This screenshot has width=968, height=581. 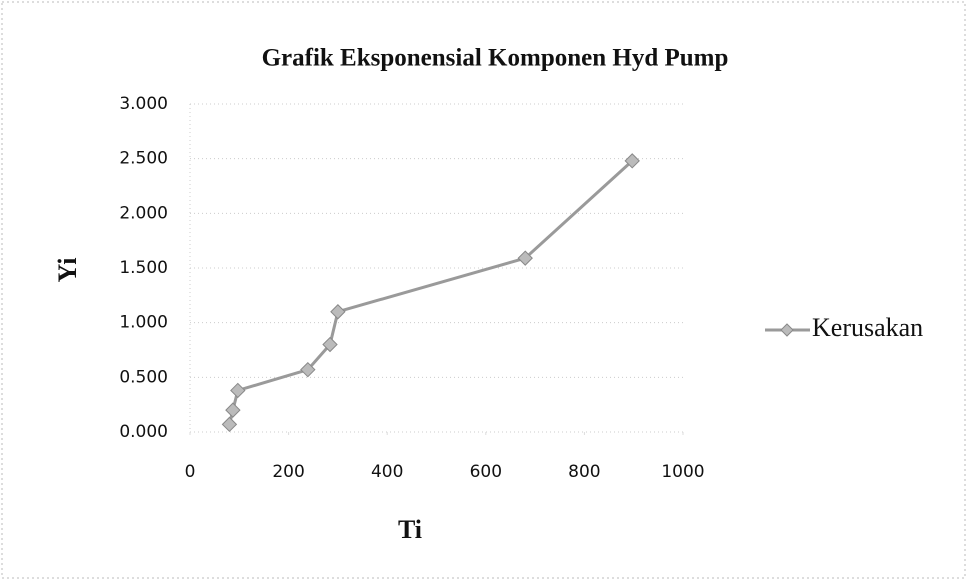 I want to click on x-tick-label: 200, so click(x=288, y=472).